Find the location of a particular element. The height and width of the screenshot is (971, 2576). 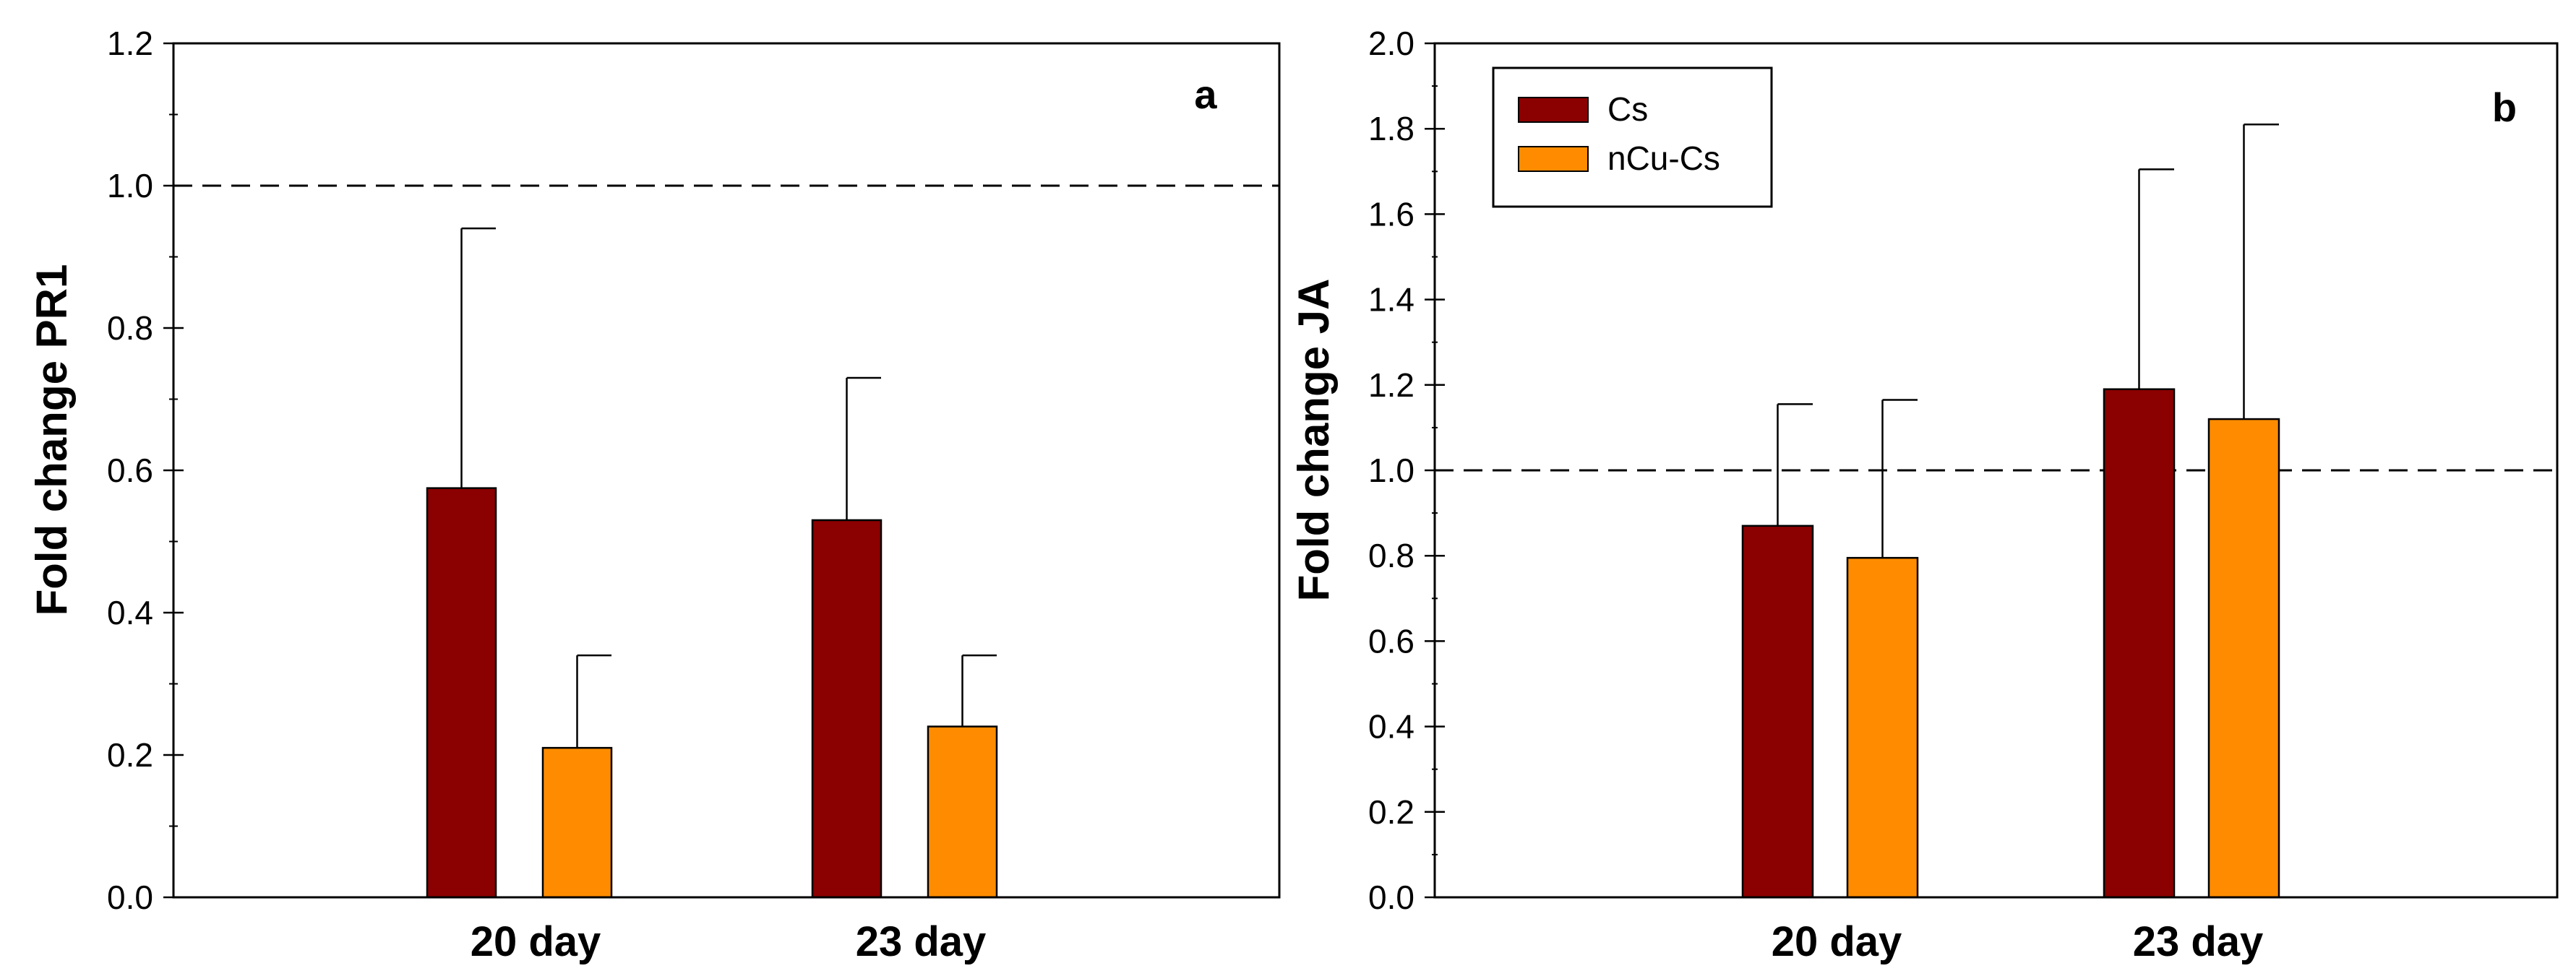

panel-b-y-tick-label: 2.0 is located at coordinates (1391, 43).